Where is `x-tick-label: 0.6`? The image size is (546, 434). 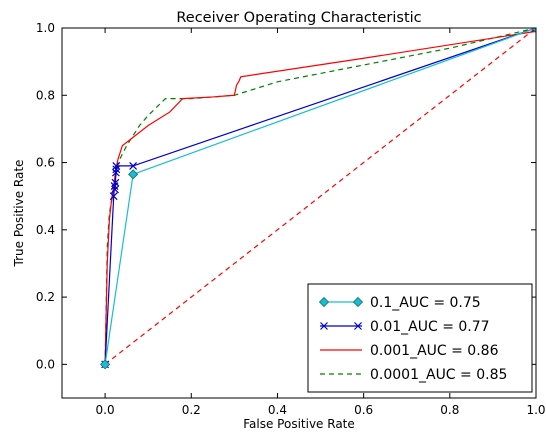
x-tick-label: 0.6 is located at coordinates (363, 410).